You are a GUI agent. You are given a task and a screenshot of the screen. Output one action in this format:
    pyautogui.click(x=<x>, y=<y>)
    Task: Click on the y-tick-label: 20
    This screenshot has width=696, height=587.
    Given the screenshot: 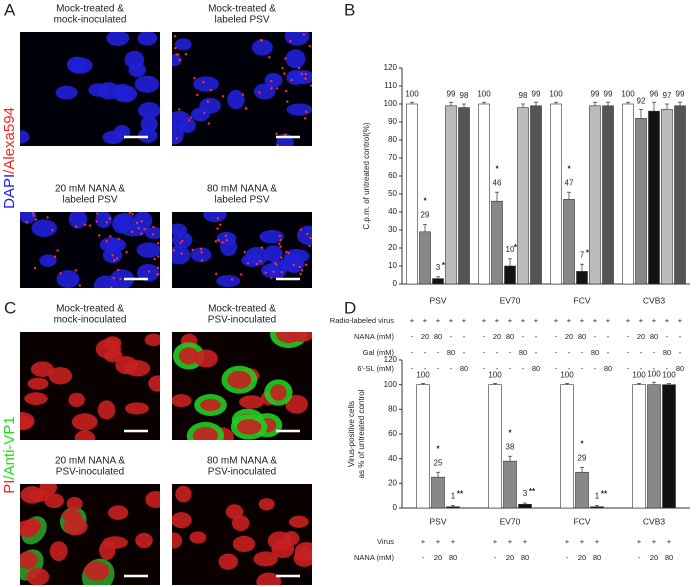 What is the action you would take?
    pyautogui.click(x=392, y=482)
    